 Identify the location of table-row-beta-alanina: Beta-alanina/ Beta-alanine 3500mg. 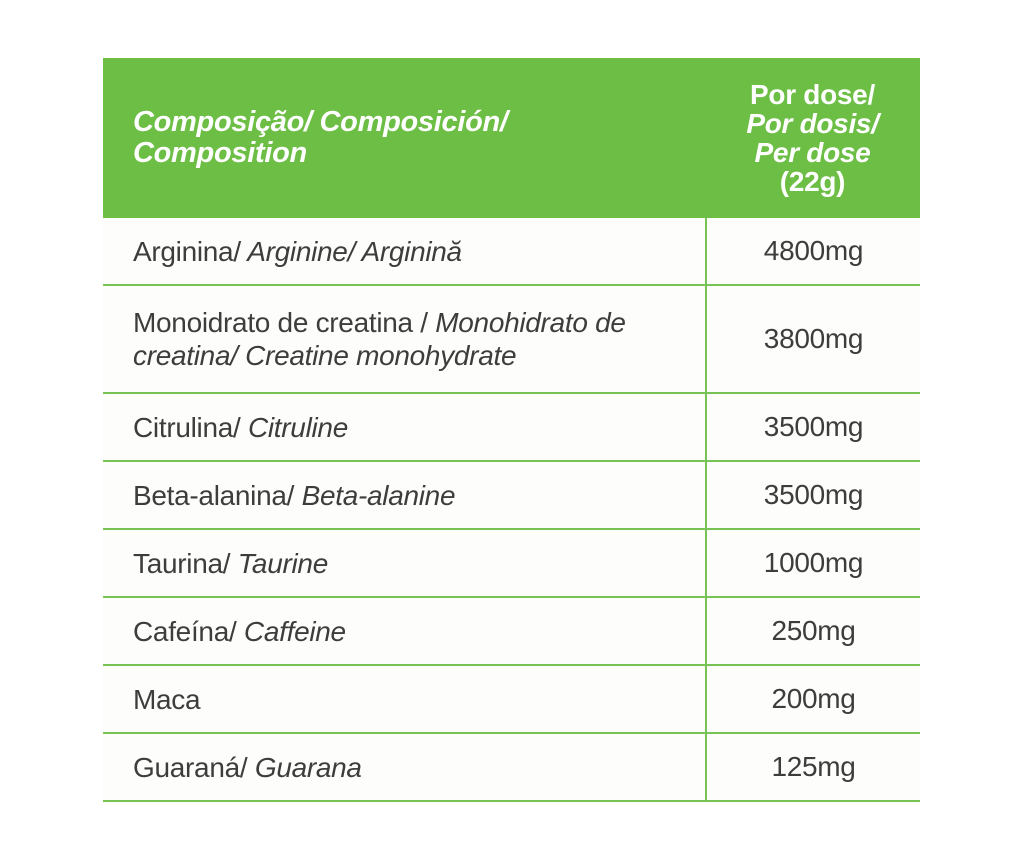
(511, 496).